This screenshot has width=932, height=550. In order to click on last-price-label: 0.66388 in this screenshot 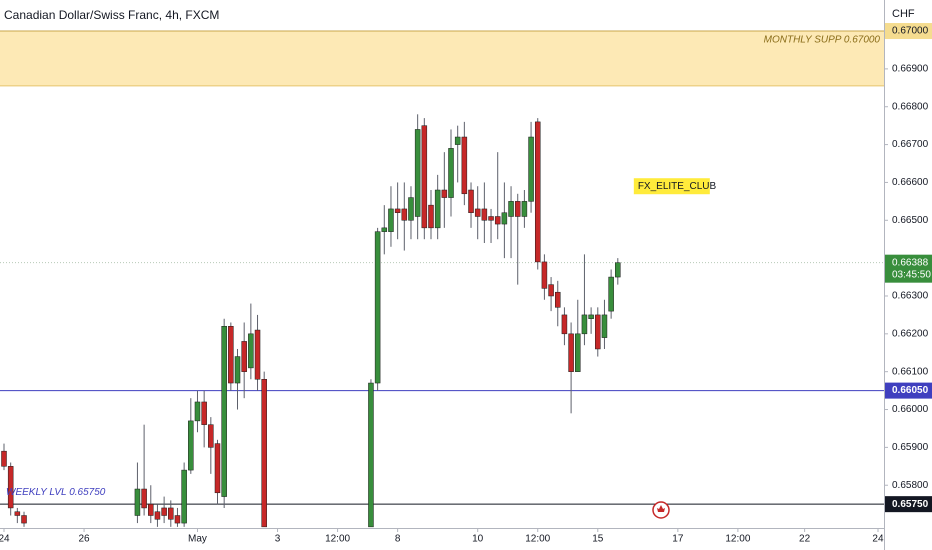, I will do `click(910, 262)`.